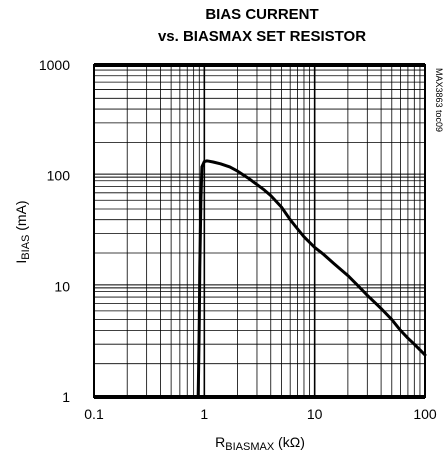  What do you see at coordinates (262, 36) in the screenshot?
I see `chart-title-line2: vs. BIASMAX SET RESISTOR` at bounding box center [262, 36].